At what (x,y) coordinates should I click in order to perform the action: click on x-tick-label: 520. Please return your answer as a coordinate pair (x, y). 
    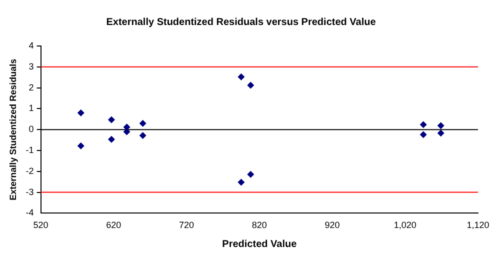
    Looking at the image, I should click on (40, 225).